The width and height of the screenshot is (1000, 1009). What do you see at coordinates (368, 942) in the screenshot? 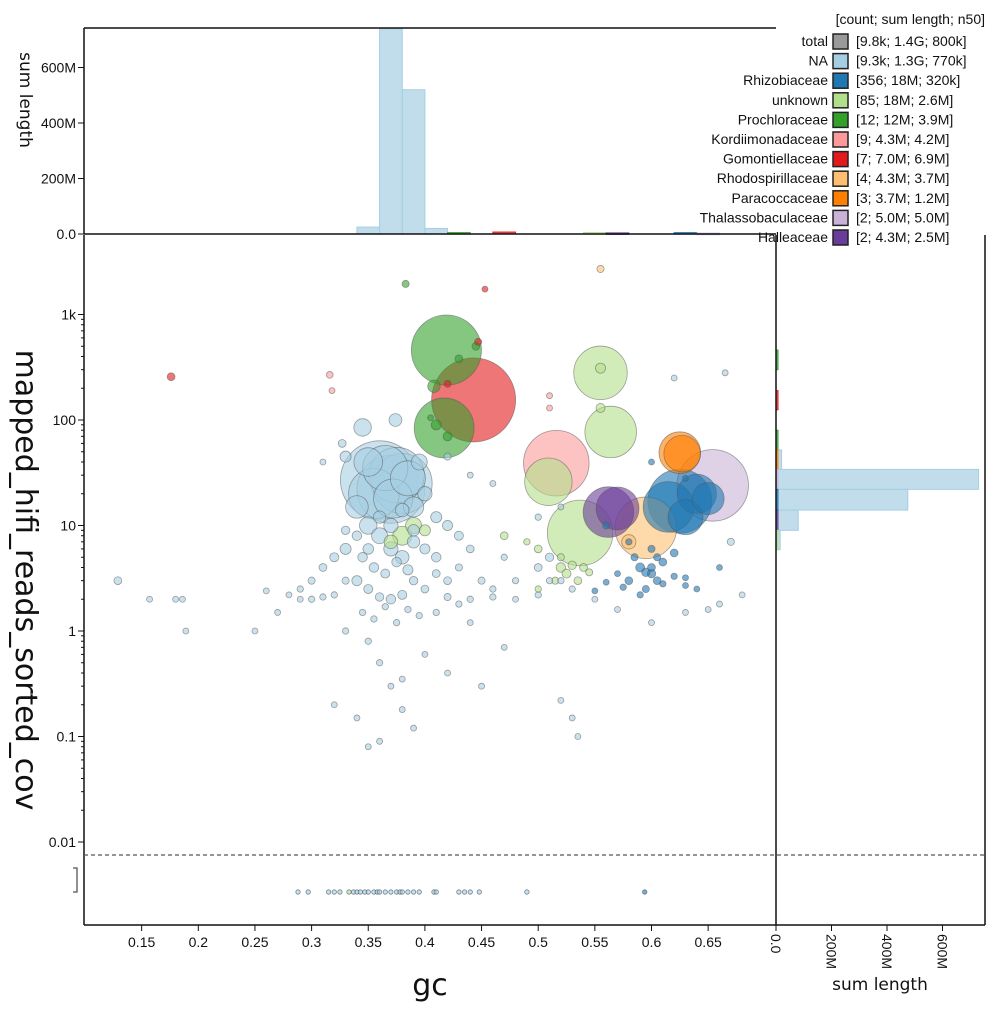
I see `x-tick-label: 0.35` at bounding box center [368, 942].